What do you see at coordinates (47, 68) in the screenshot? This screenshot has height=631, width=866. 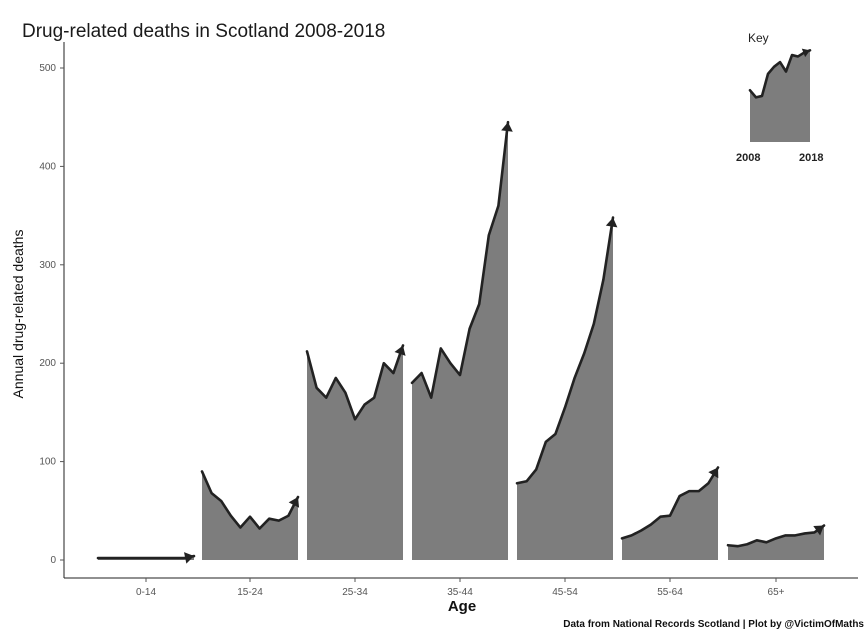 I see `y-tick-label-500: 500` at bounding box center [47, 68].